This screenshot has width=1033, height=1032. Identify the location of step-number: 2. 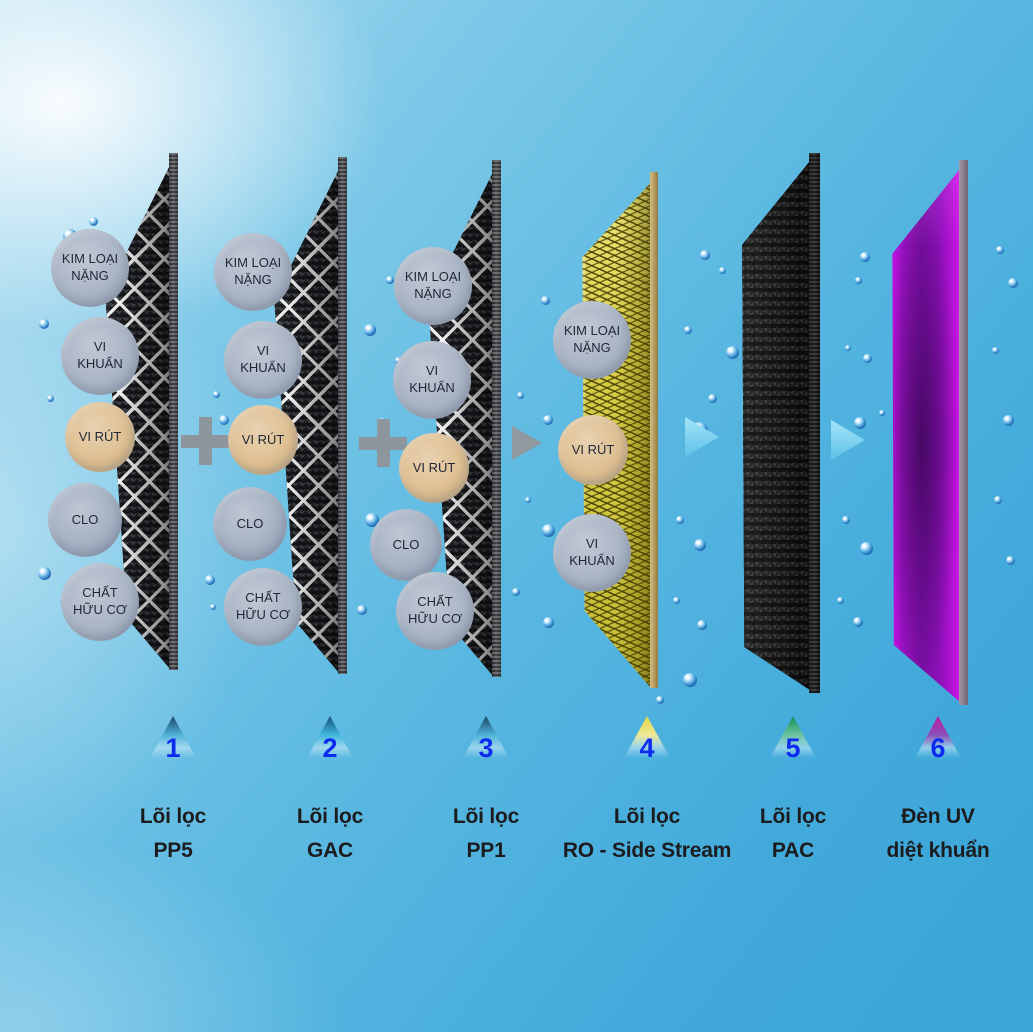
(330, 748).